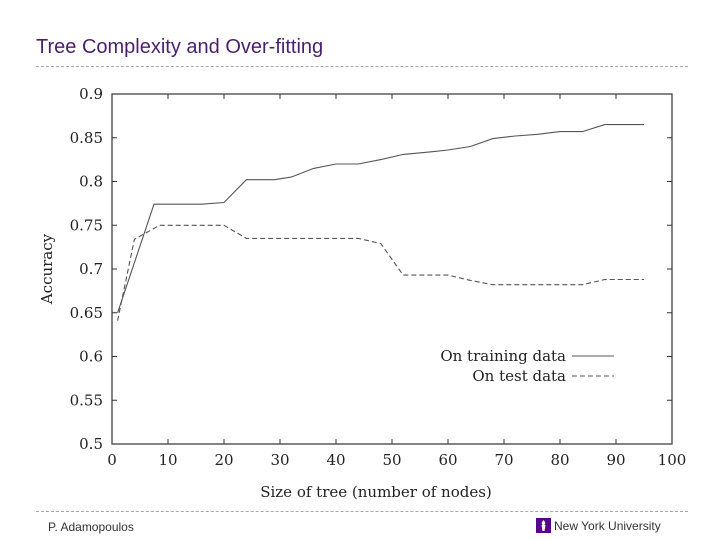 This screenshot has width=720, height=540. Describe the element at coordinates (91, 444) in the screenshot. I see `y-tick-label: 0.5` at that location.